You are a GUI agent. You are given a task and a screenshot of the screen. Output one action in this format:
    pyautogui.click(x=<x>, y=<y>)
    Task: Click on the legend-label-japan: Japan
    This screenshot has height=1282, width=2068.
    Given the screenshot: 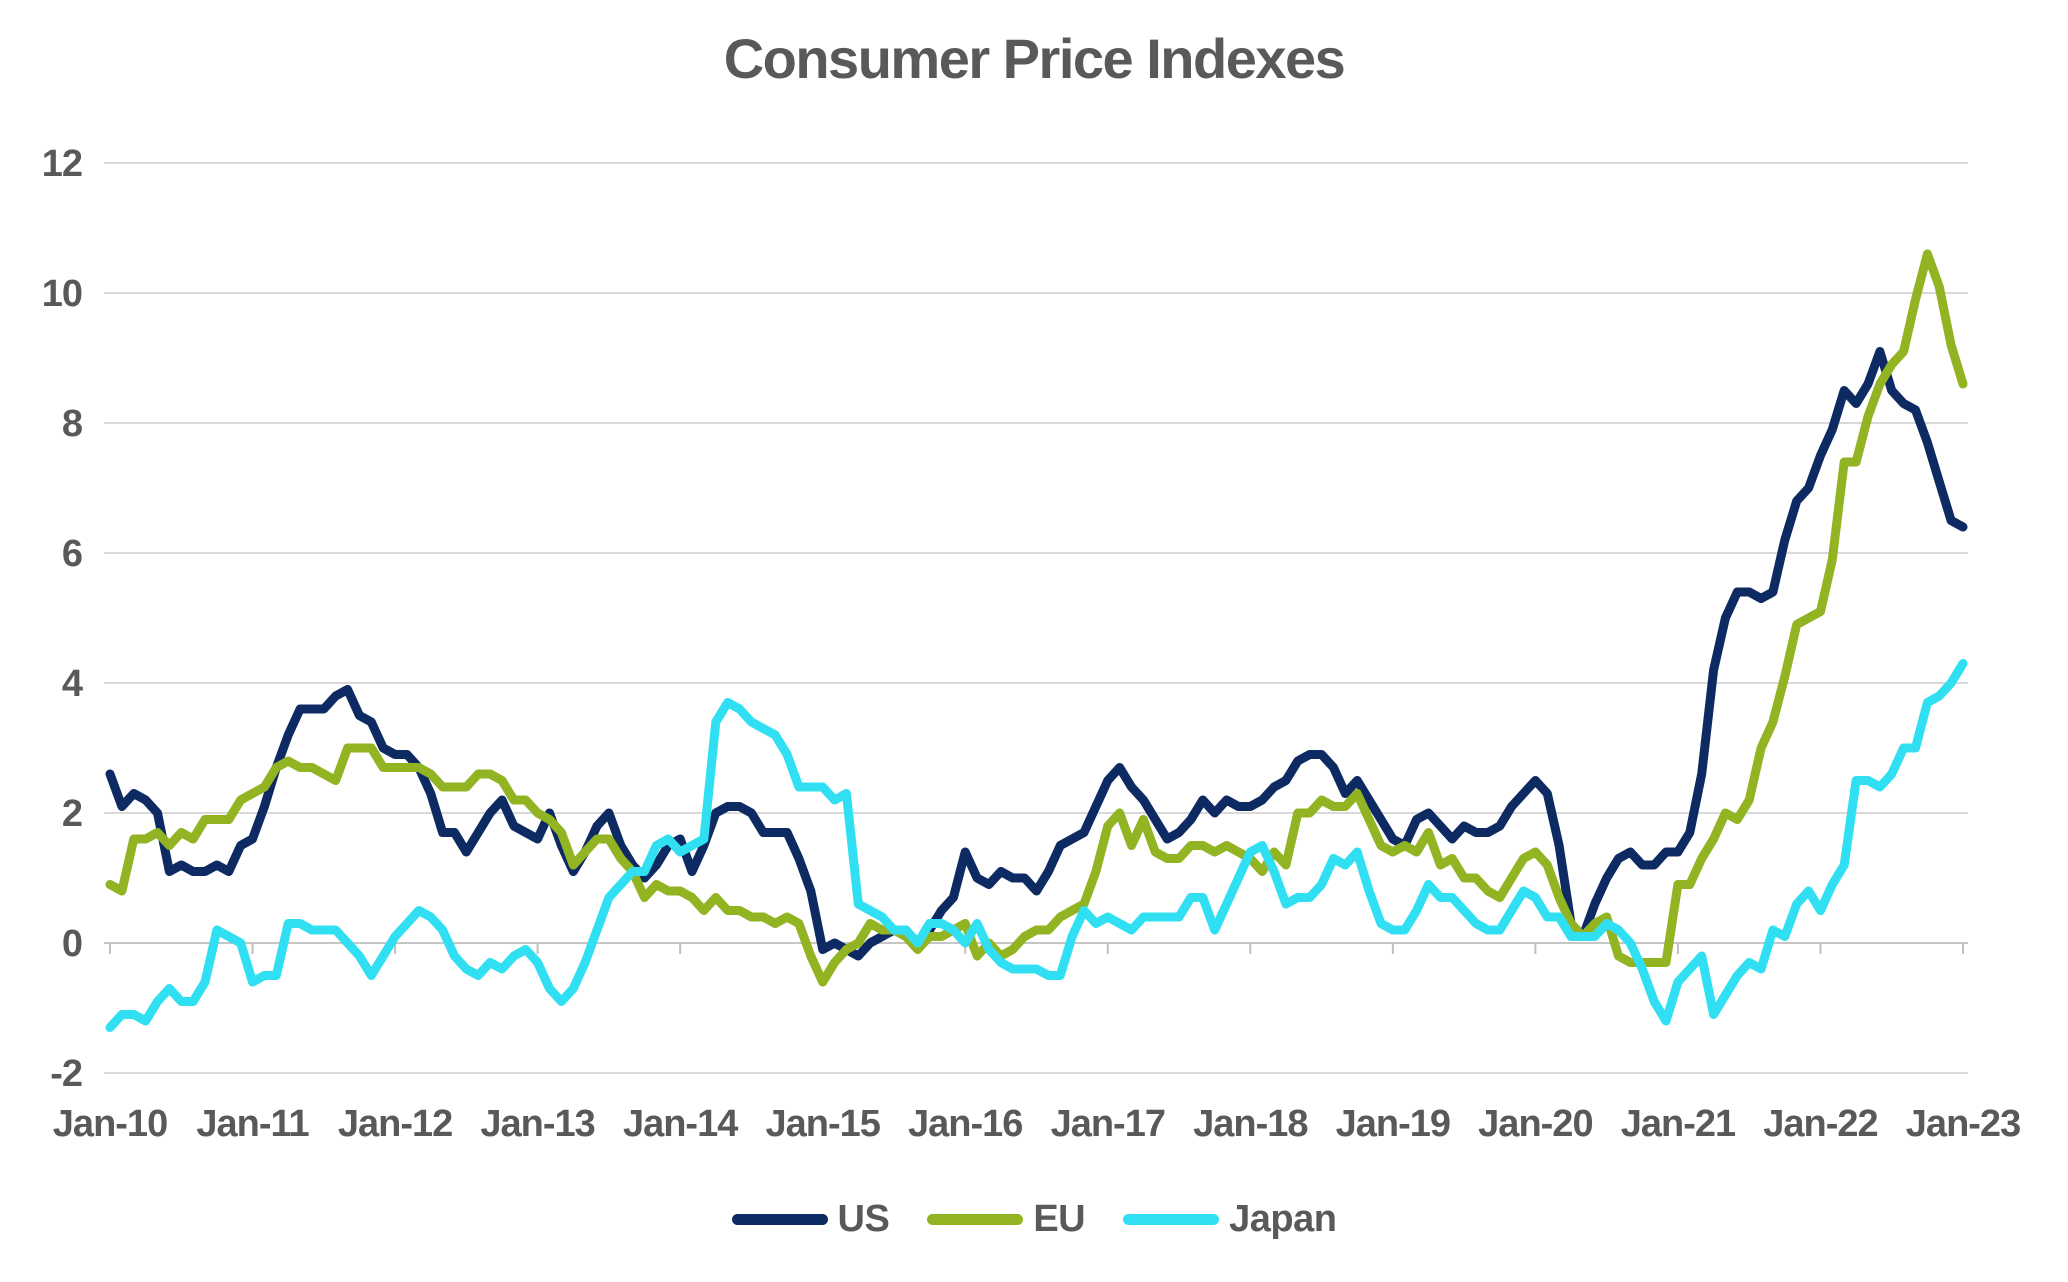 What is the action you would take?
    pyautogui.click(x=1283, y=1219)
    